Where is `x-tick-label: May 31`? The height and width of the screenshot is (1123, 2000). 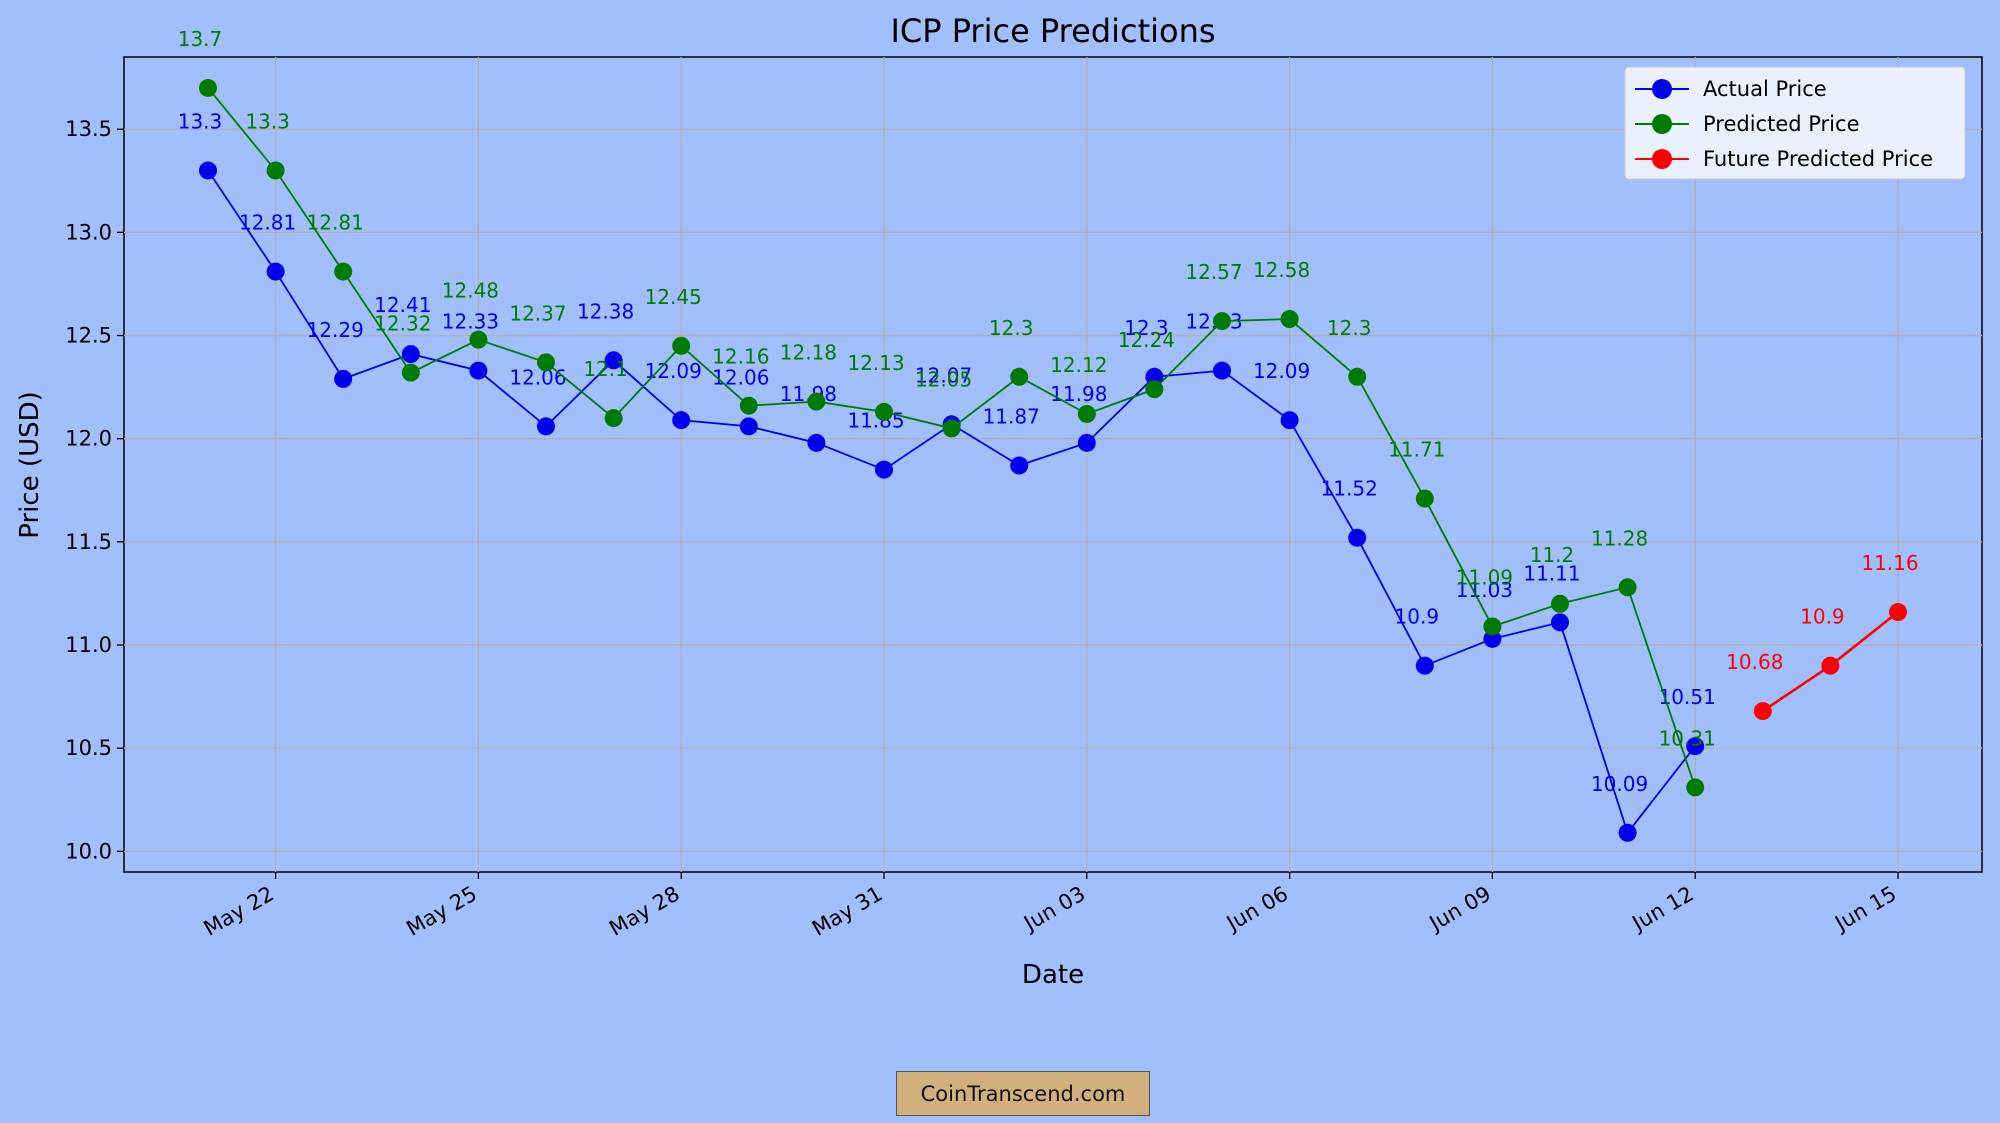
x-tick-label: May 31 is located at coordinates (847, 911).